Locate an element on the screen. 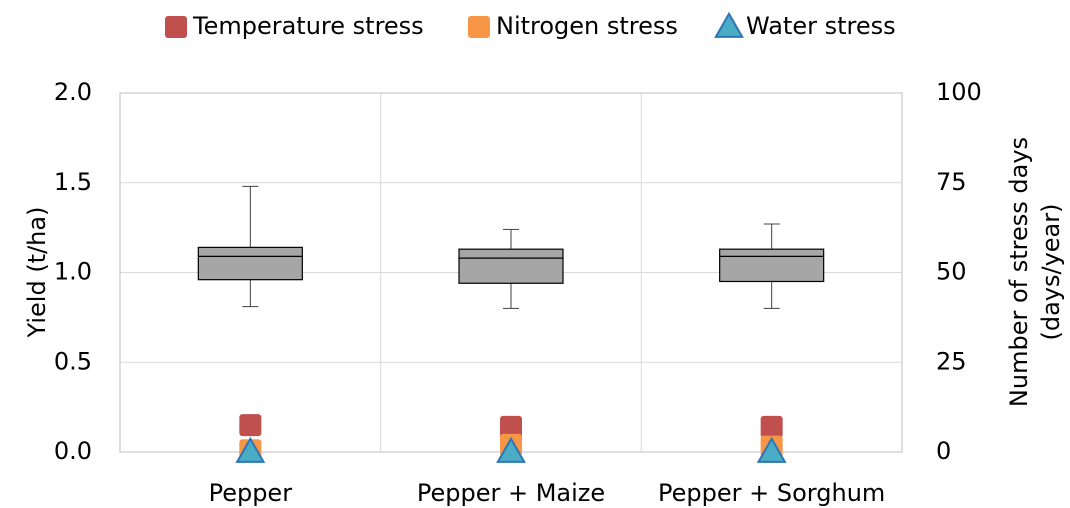 This screenshot has height=508, width=1070. y2-tick-label: 75 is located at coordinates (951, 182).